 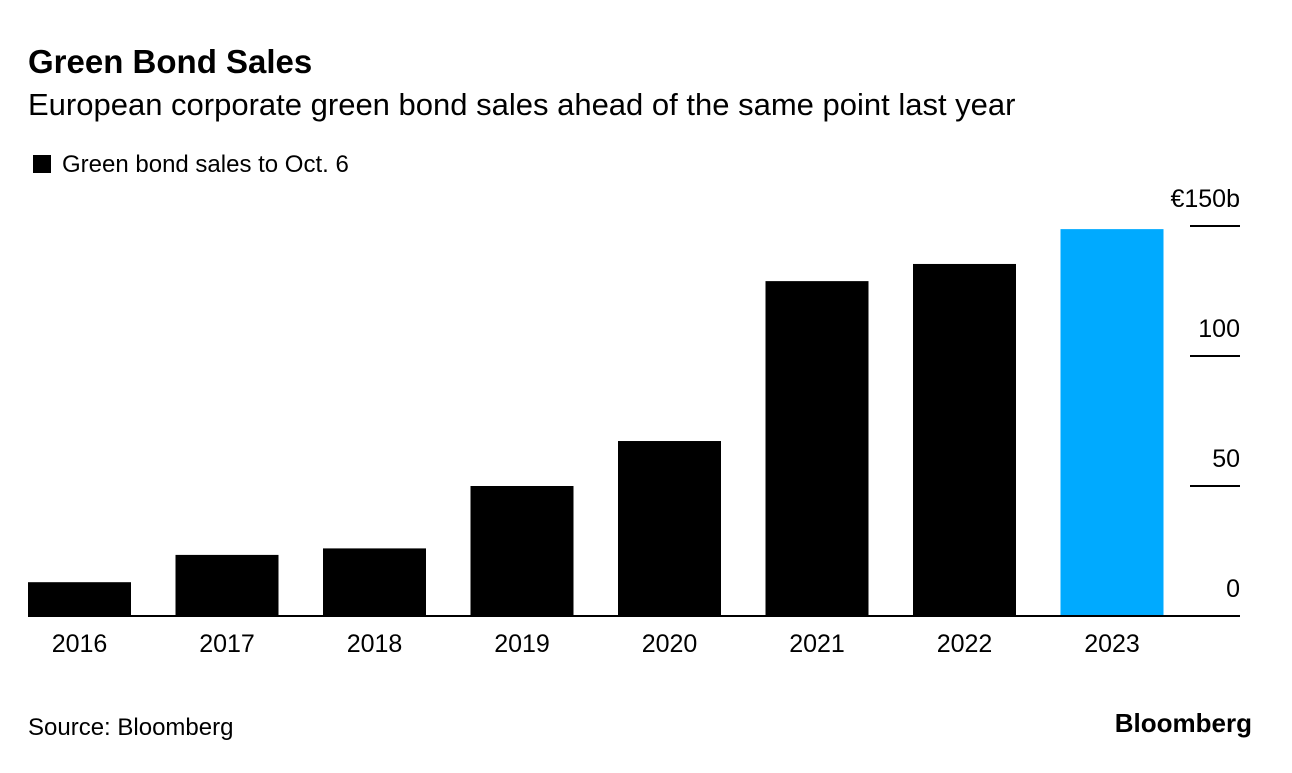 What do you see at coordinates (170, 61) in the screenshot?
I see `chart-title: Green Bond Sales` at bounding box center [170, 61].